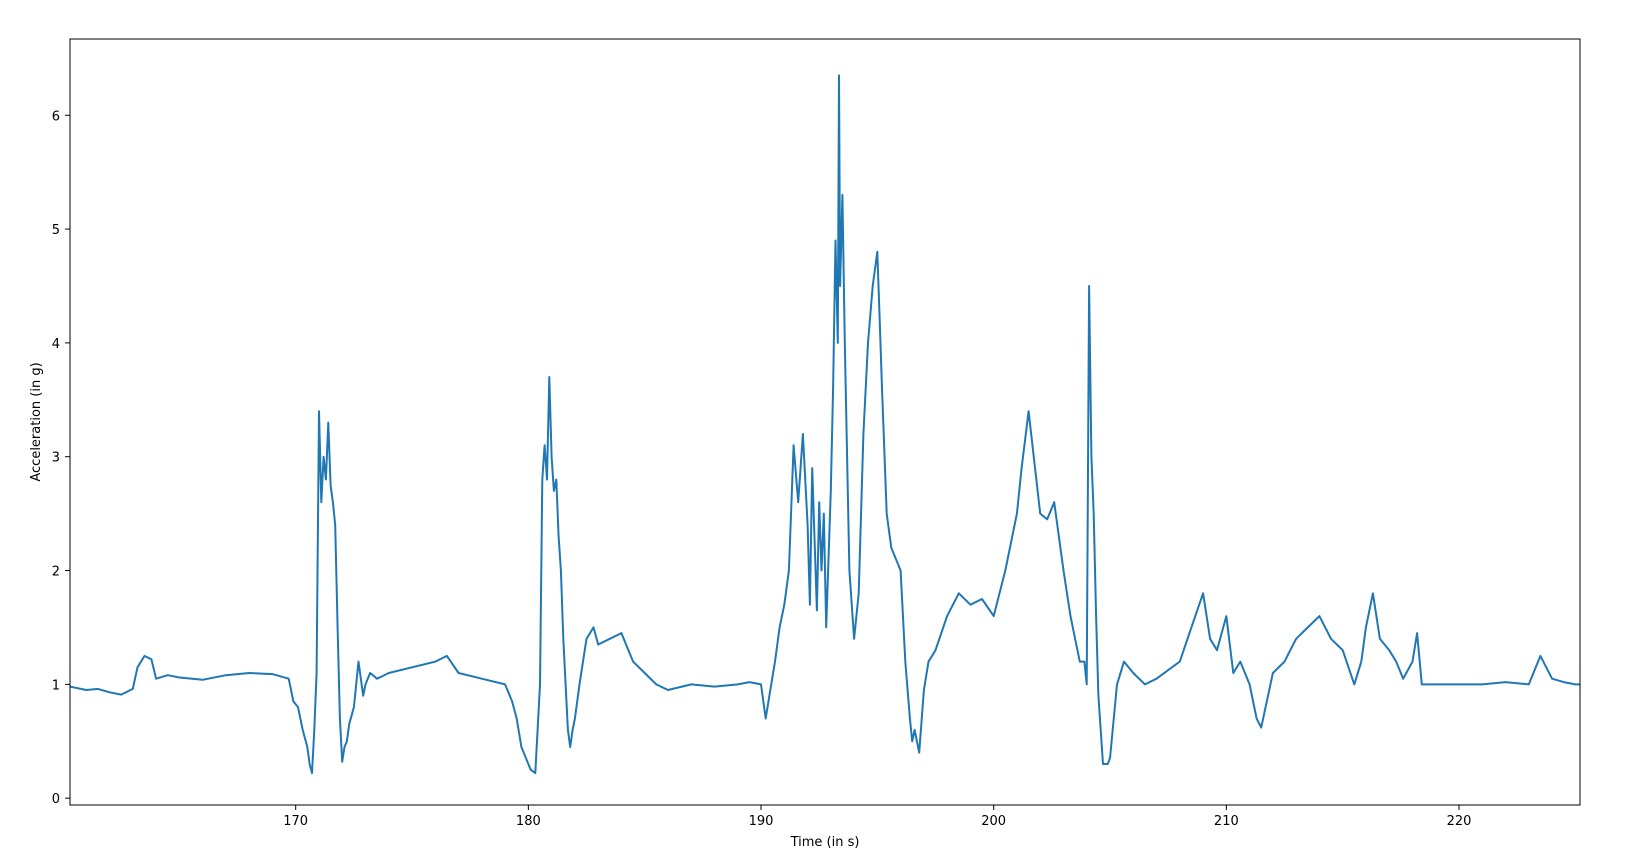 This screenshot has width=1625, height=853. I want to click on x-tick-label: 220, so click(1459, 821).